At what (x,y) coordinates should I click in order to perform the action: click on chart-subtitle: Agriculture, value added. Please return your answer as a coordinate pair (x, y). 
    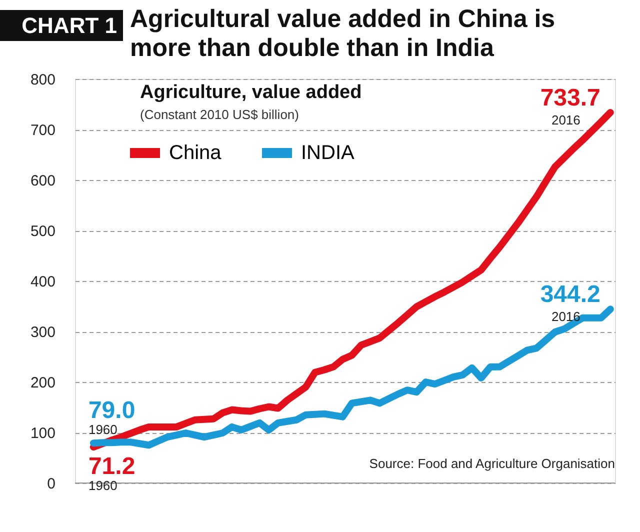
    Looking at the image, I should click on (251, 92).